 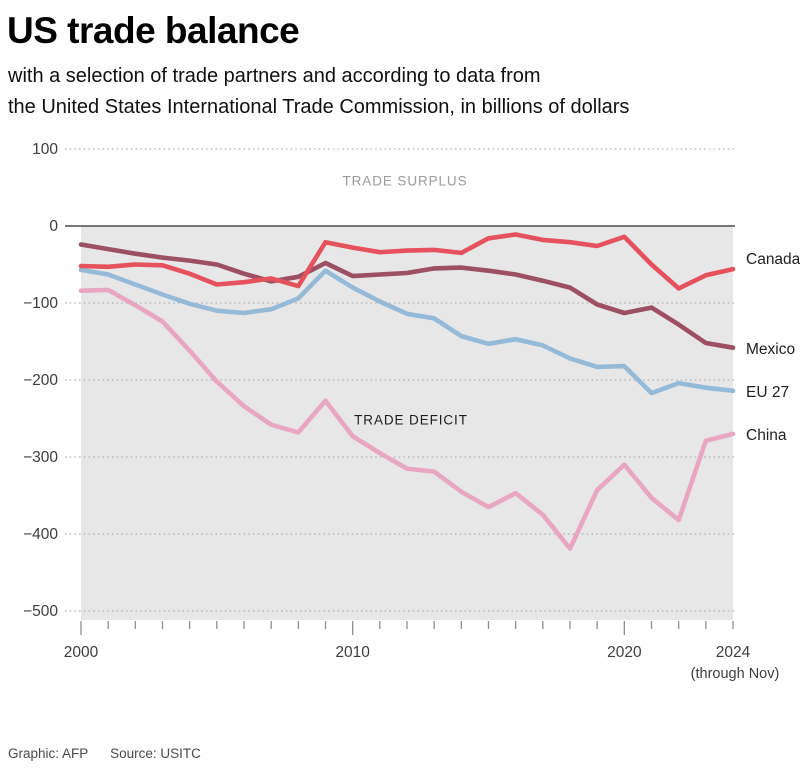 What do you see at coordinates (771, 349) in the screenshot?
I see `legend-label-mexico: Mexico` at bounding box center [771, 349].